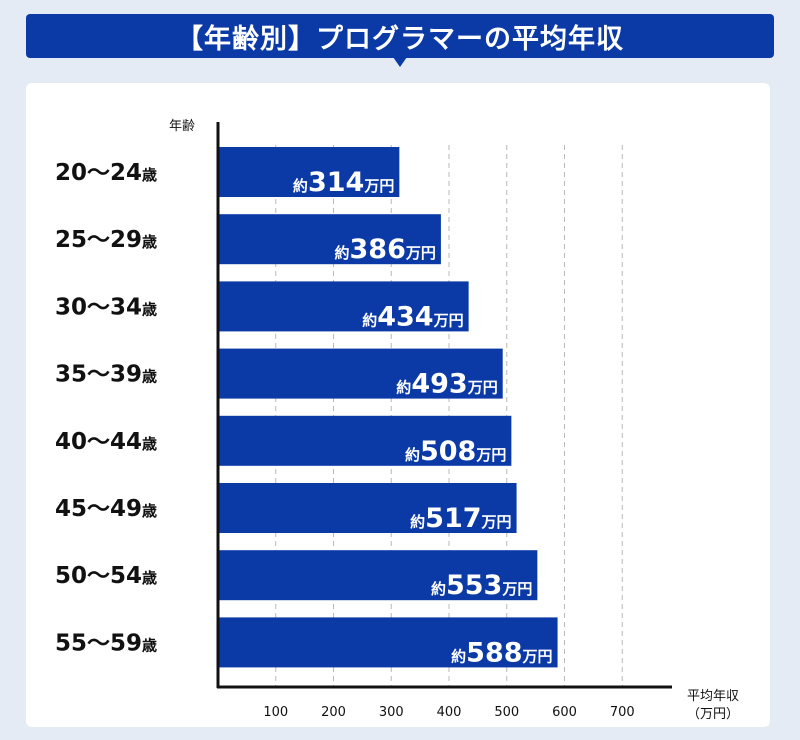 The width and height of the screenshot is (800, 740). I want to click on x-tick-label: 700, so click(622, 712).